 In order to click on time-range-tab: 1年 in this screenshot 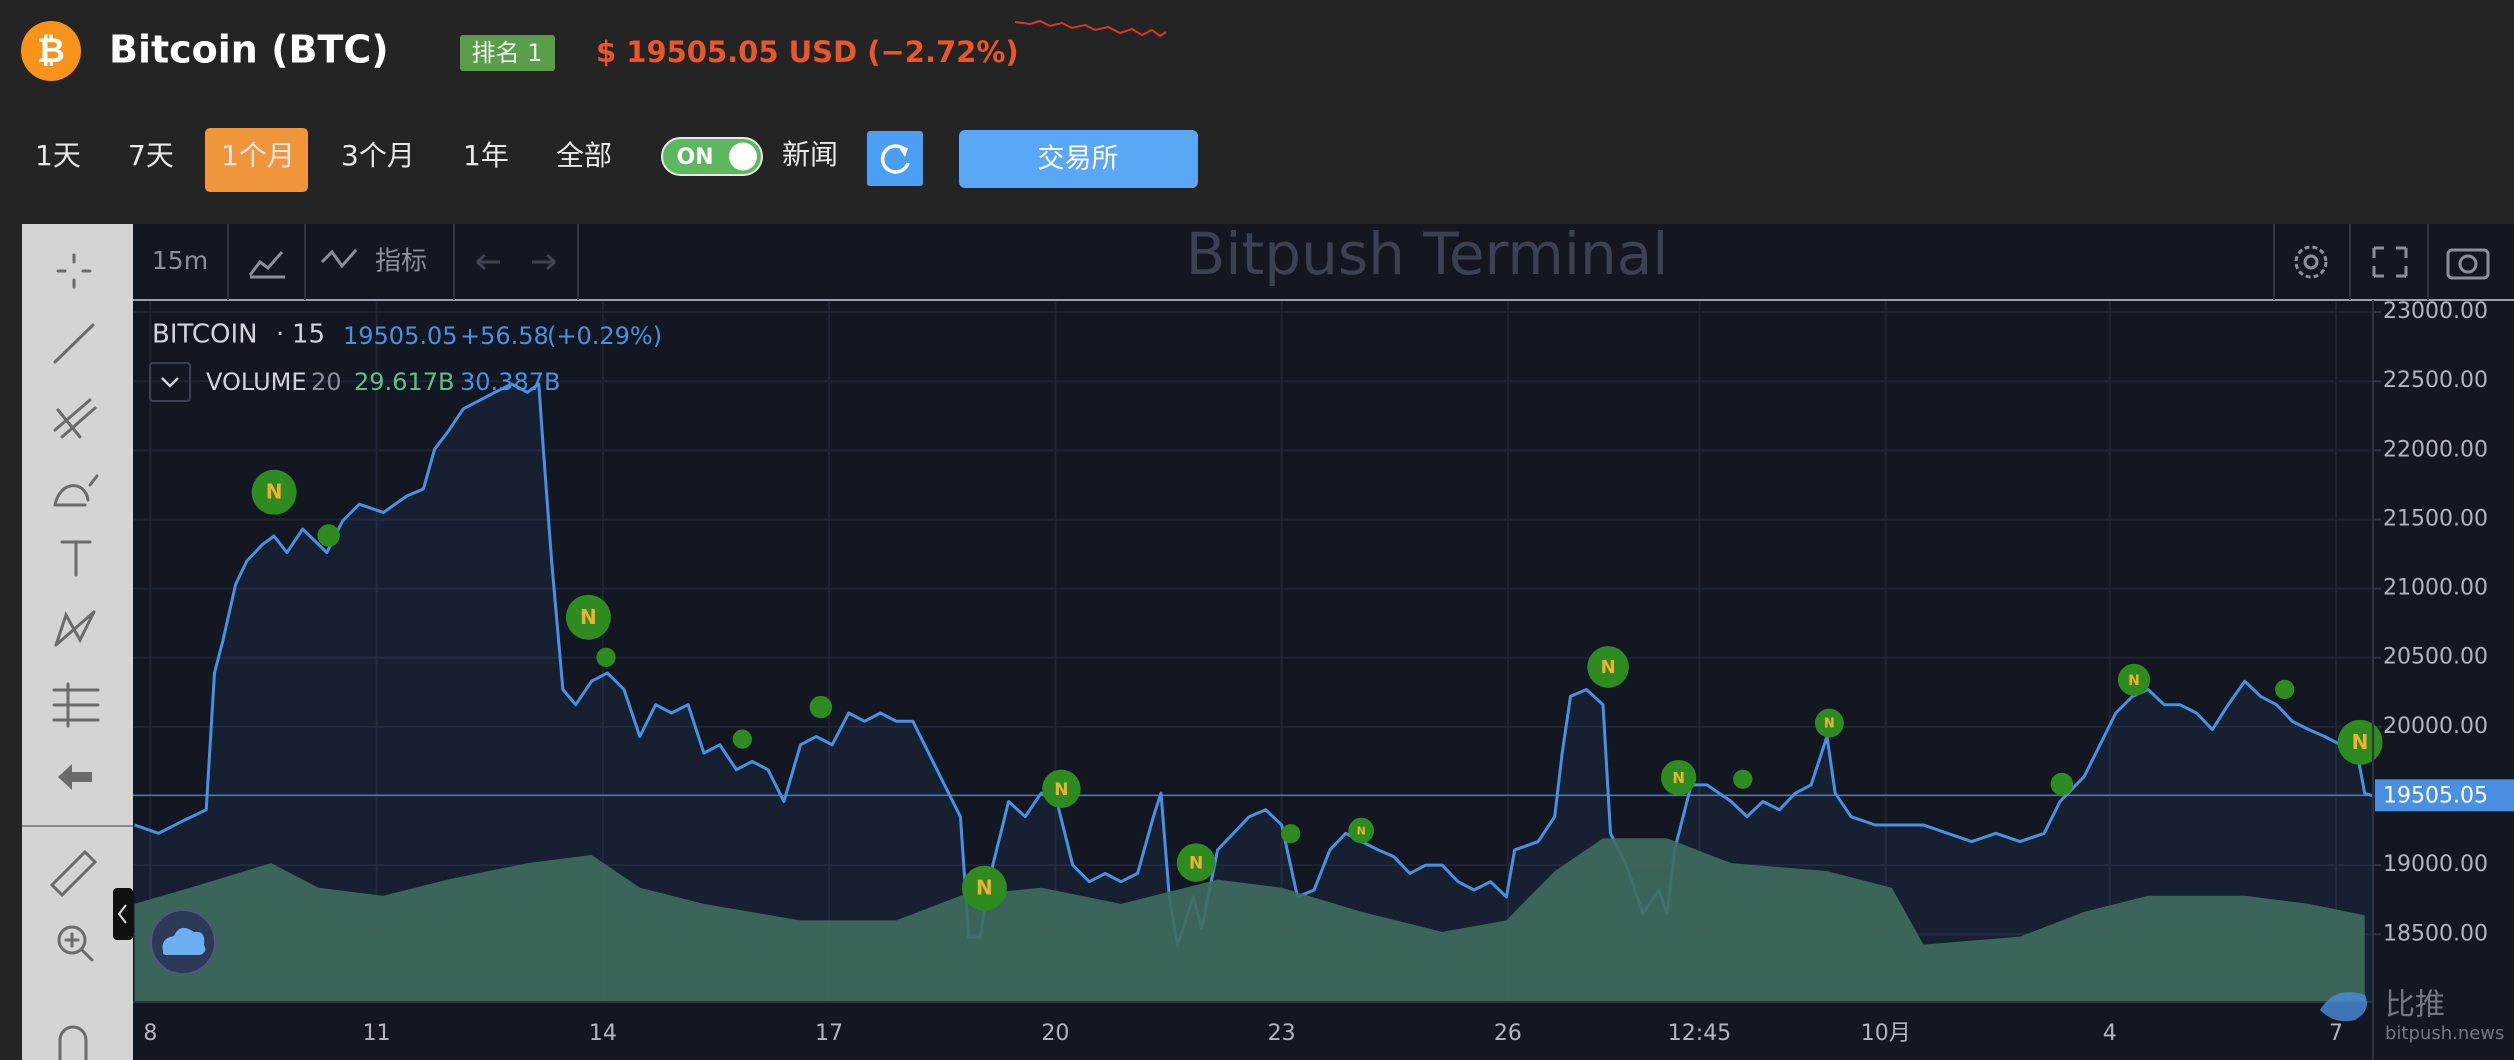, I will do `click(486, 155)`.